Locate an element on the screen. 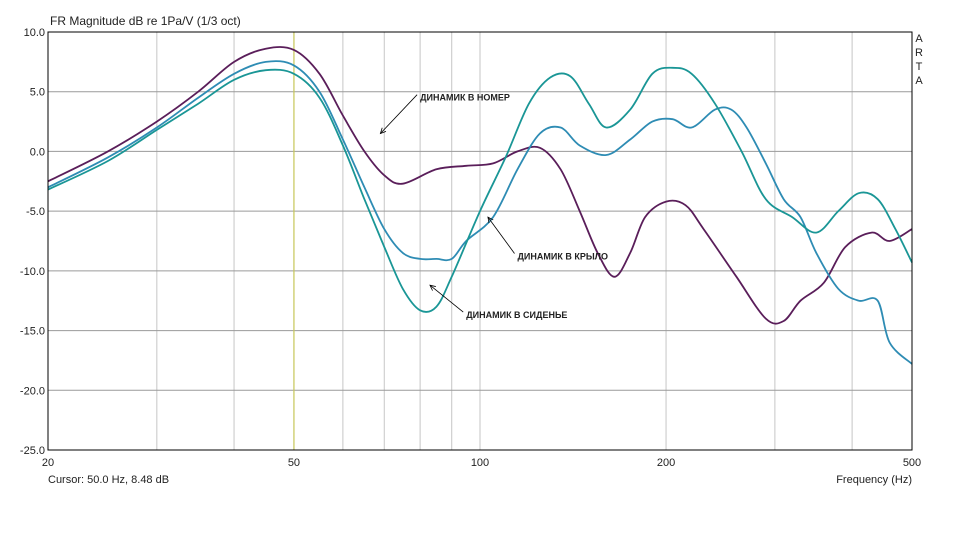 This screenshot has width=960, height=543. annotation-label: ДИНАМИК В НОМЕР is located at coordinates (465, 98).